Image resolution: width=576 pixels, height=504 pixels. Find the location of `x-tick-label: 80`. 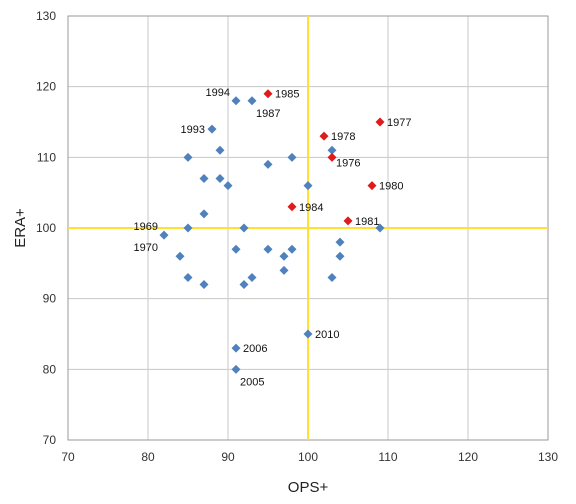

x-tick-label: 80 is located at coordinates (148, 457).